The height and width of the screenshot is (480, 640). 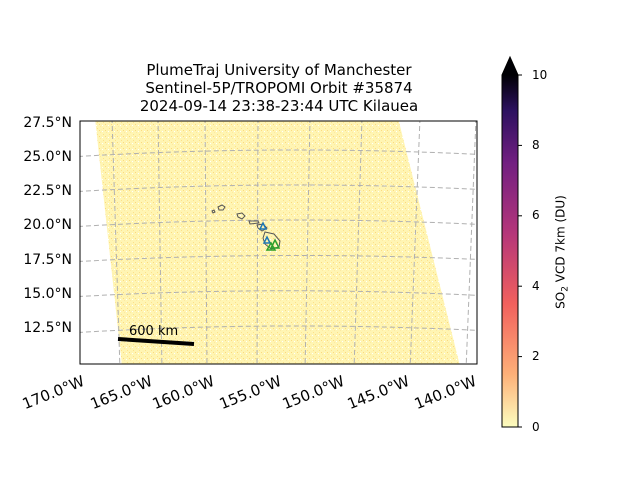 I want to click on lat-label: 27.5°N, so click(x=47, y=123).